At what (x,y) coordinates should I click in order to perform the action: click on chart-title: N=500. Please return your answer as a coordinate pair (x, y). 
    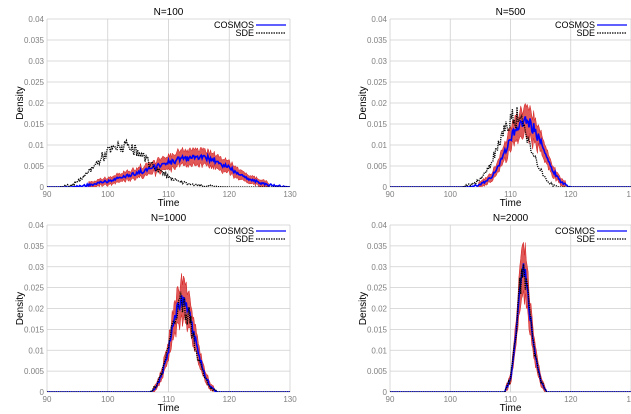
    Looking at the image, I should click on (511, 12).